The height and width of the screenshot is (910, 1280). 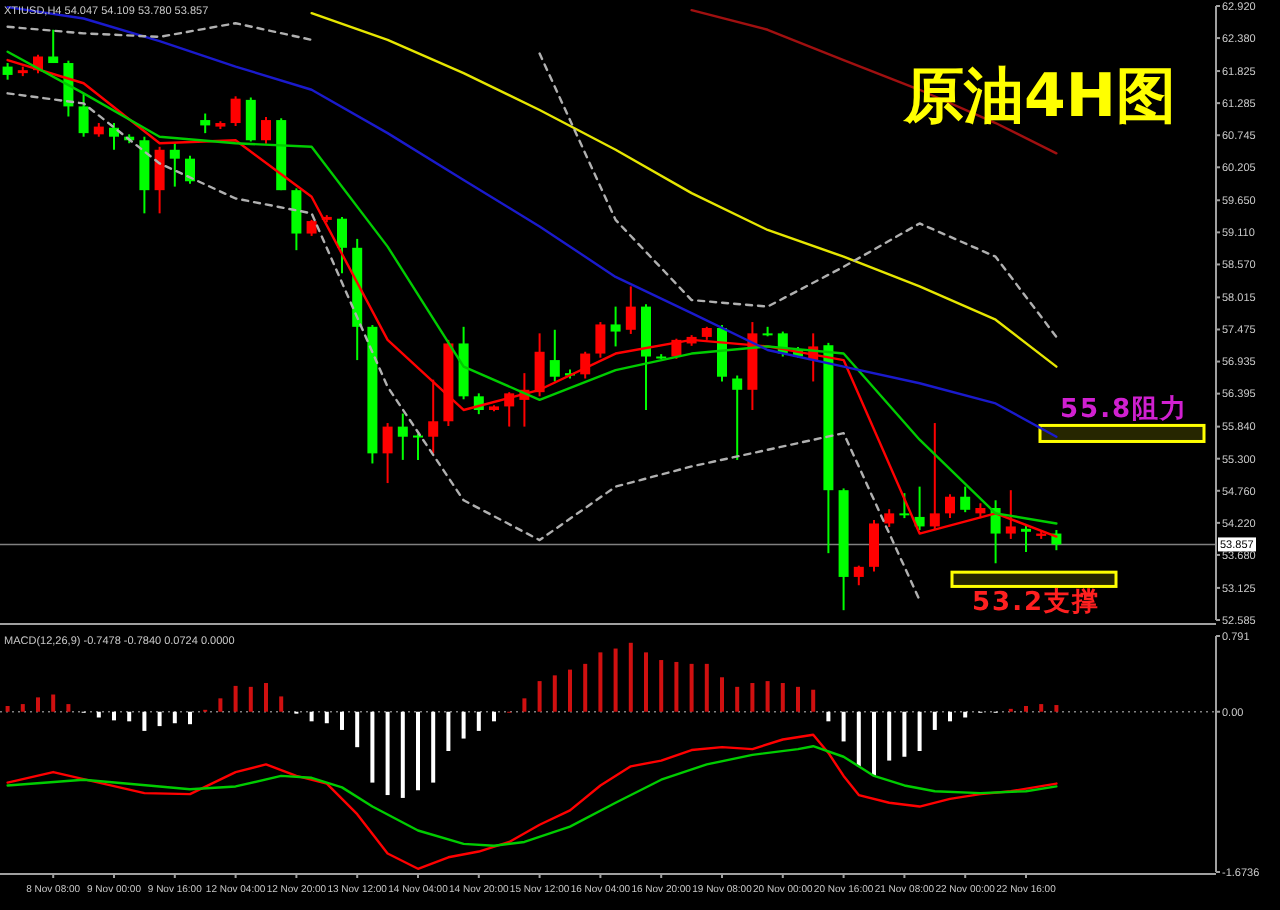 What do you see at coordinates (1124, 410) in the screenshot?
I see `band-label: 55.8阻力` at bounding box center [1124, 410].